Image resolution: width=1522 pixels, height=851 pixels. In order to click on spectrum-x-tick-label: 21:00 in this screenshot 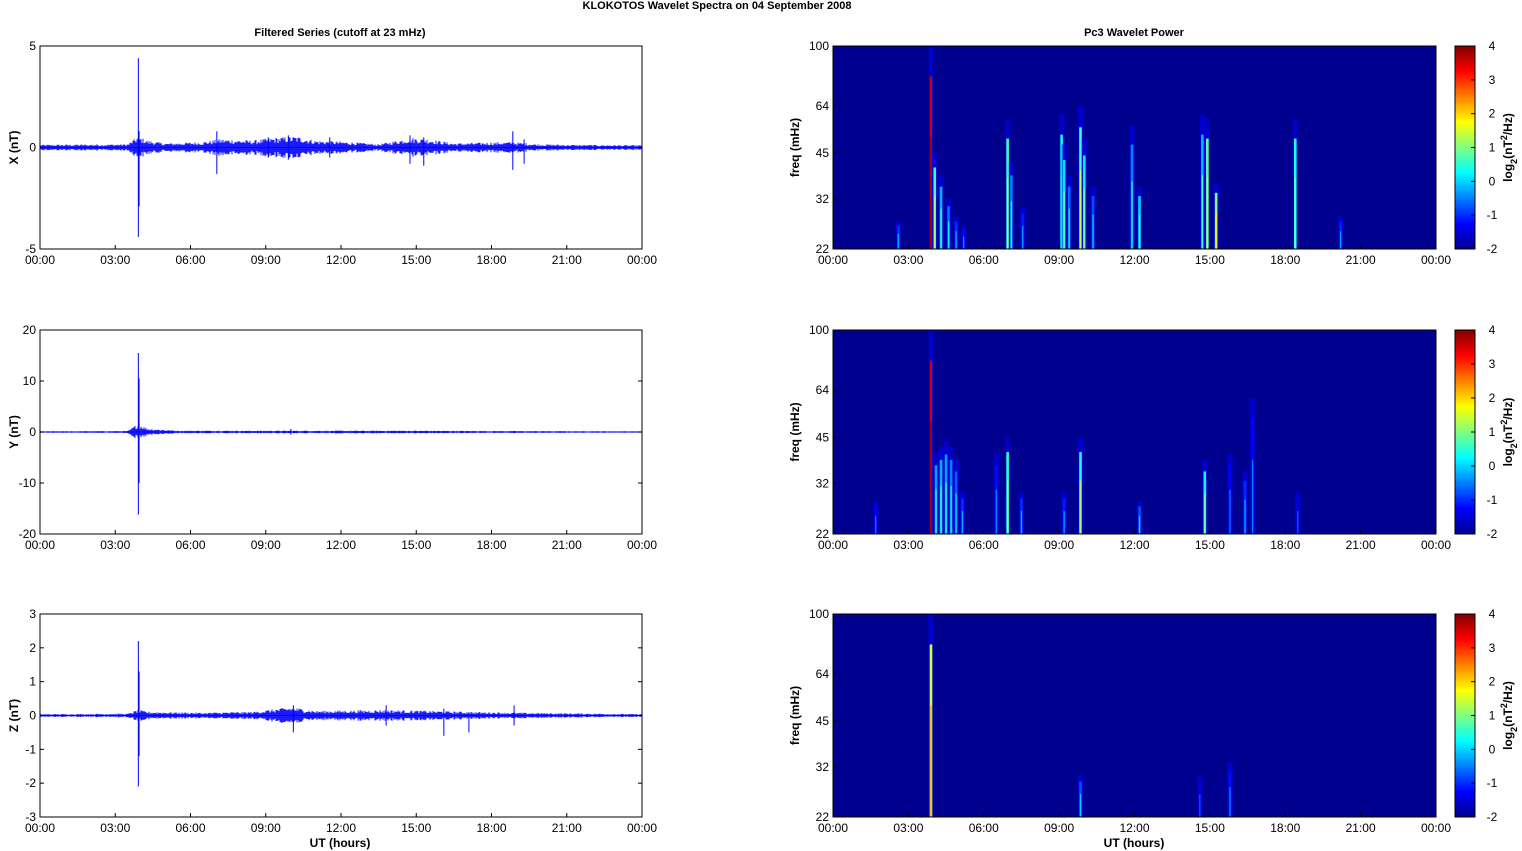, I will do `click(1361, 260)`.